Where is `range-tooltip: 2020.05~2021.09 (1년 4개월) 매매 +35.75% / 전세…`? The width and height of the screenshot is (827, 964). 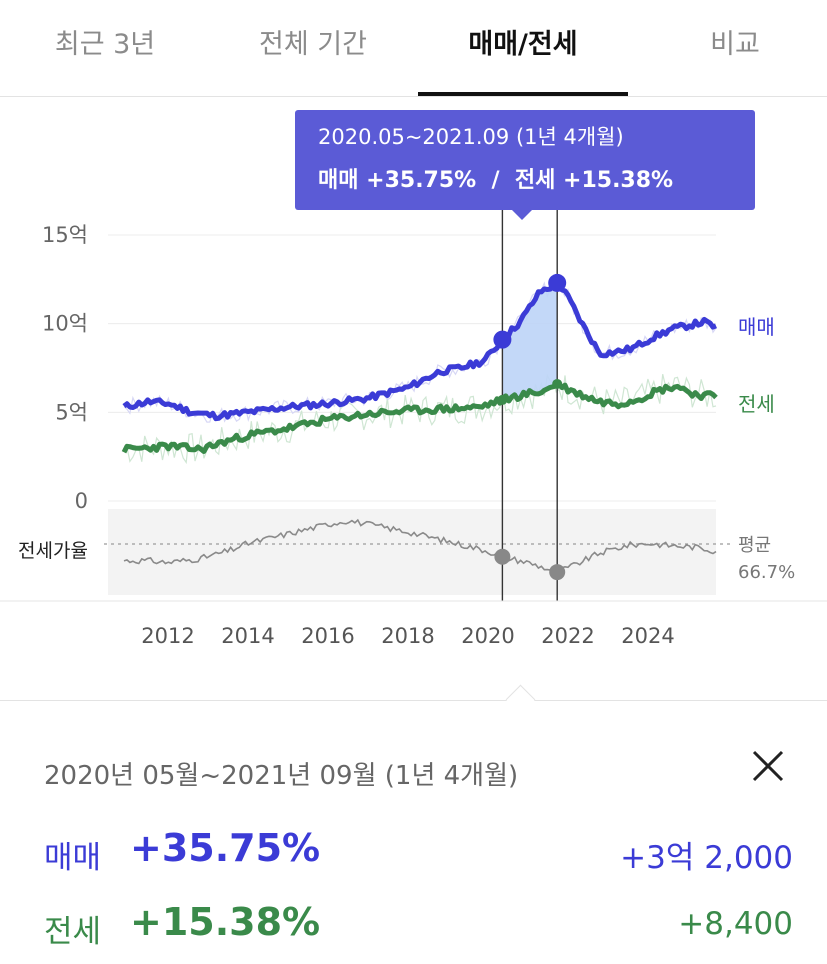 range-tooltip: 2020.05~2021.09 (1년 4개월) 매매 +35.75% / 전세… is located at coordinates (525, 165).